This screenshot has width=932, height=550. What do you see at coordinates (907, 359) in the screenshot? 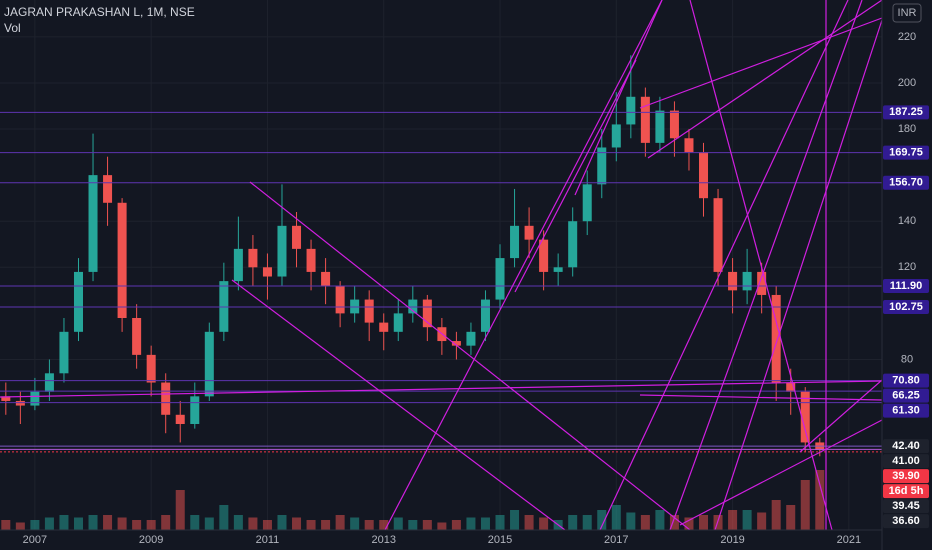
I see `y-tick-label: 80` at bounding box center [907, 359].